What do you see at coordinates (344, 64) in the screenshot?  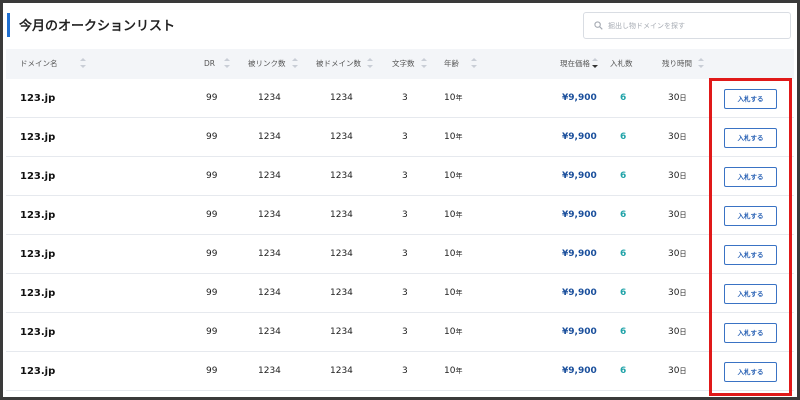 I see `column-header-ref-domains: 被ドメイン数` at bounding box center [344, 64].